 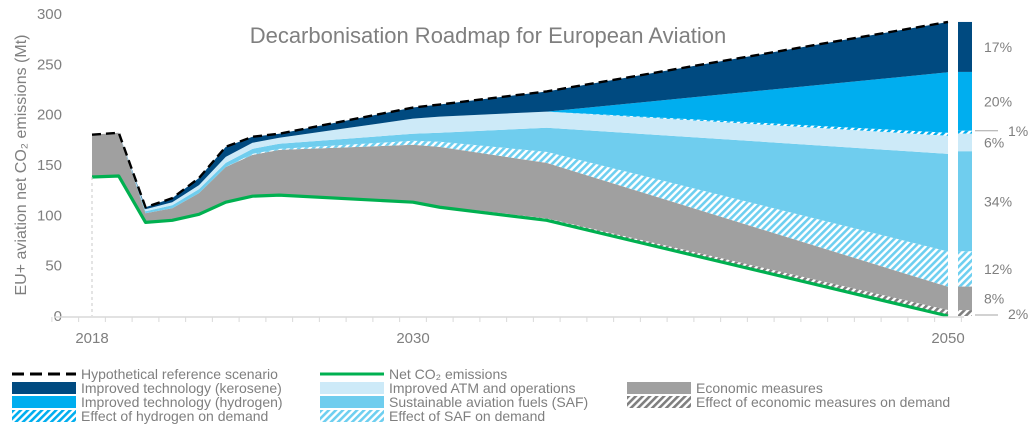 What do you see at coordinates (448, 374) in the screenshot?
I see `legend-label: Net CO₂ emissions` at bounding box center [448, 374].